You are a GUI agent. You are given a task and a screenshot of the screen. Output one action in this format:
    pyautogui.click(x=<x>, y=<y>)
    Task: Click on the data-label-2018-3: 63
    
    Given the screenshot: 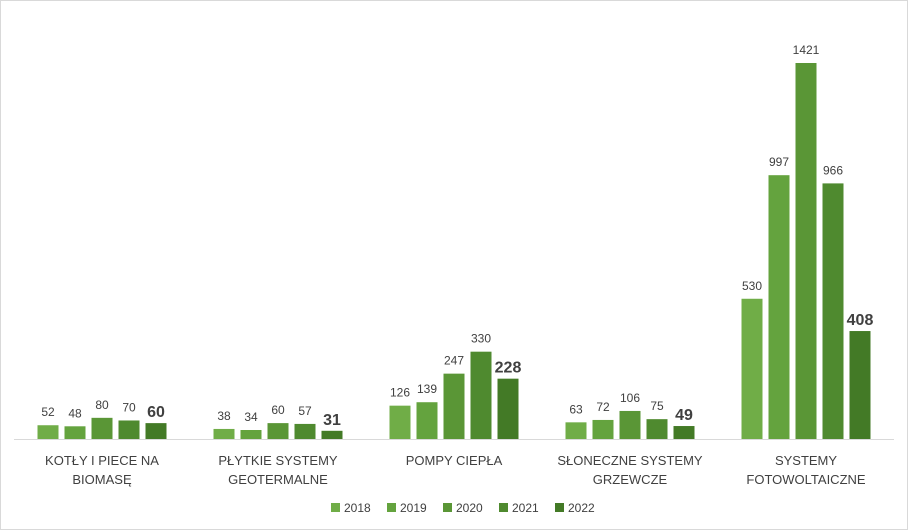 What is the action you would take?
    pyautogui.click(x=576, y=409)
    